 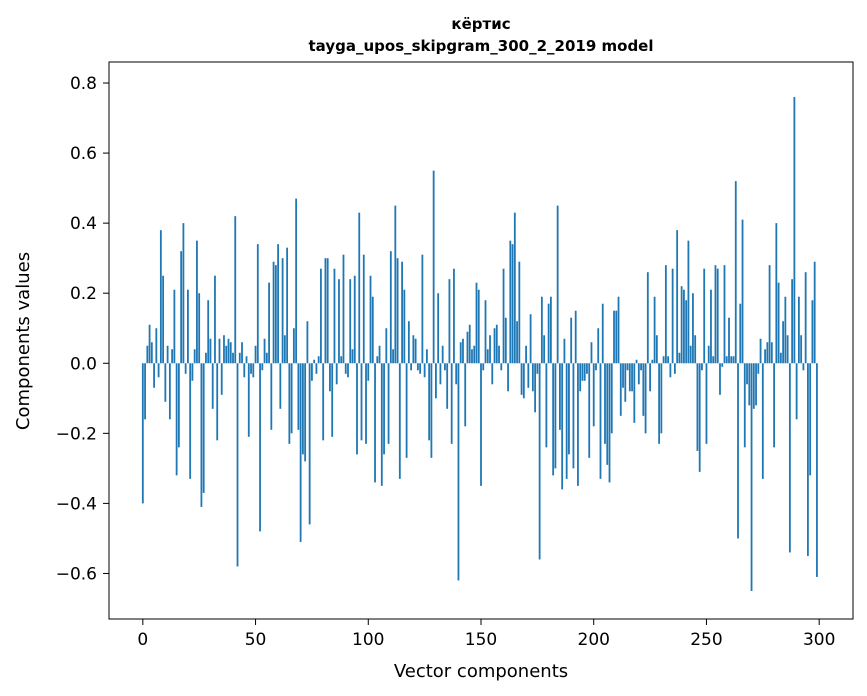 What do you see at coordinates (706, 640) in the screenshot?
I see `x-tick-label: 250` at bounding box center [706, 640].